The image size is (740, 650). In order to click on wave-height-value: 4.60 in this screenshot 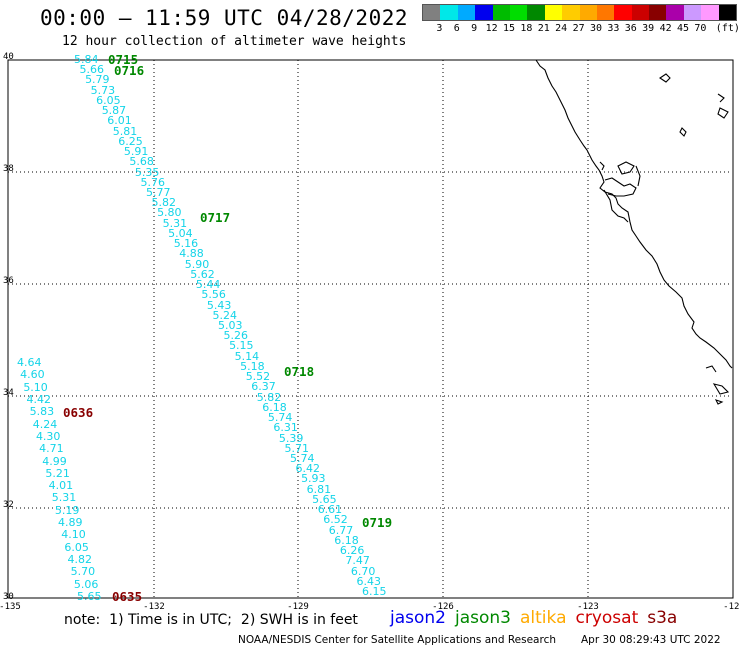, I will do `click(32, 375)`.